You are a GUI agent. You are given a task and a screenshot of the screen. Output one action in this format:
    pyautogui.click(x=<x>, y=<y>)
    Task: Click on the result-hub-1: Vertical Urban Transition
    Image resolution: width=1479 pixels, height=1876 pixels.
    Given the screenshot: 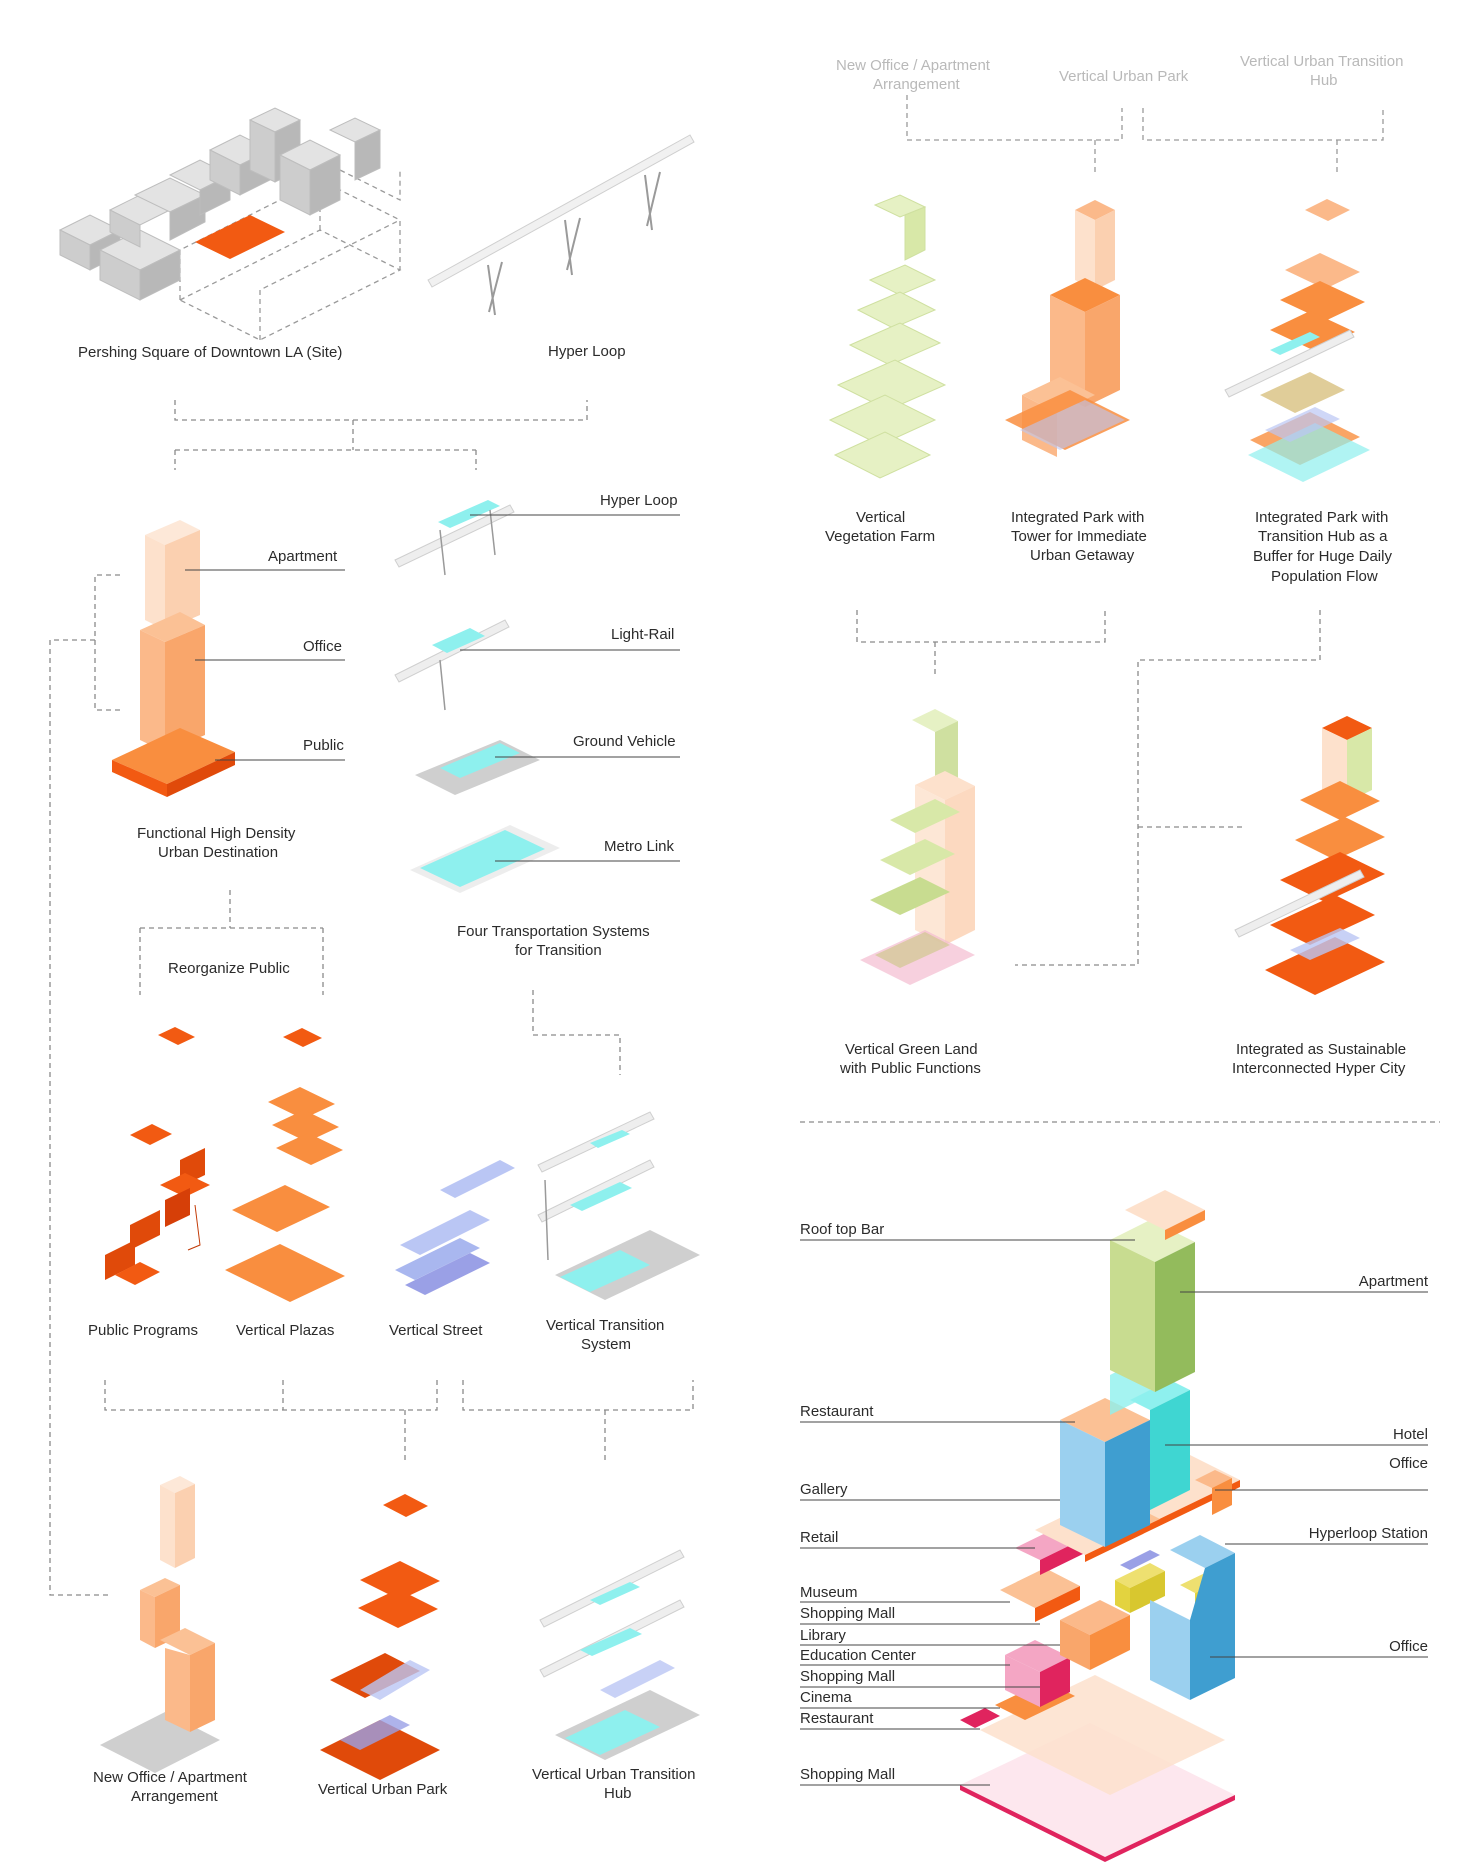 What is the action you would take?
    pyautogui.click(x=613, y=1774)
    